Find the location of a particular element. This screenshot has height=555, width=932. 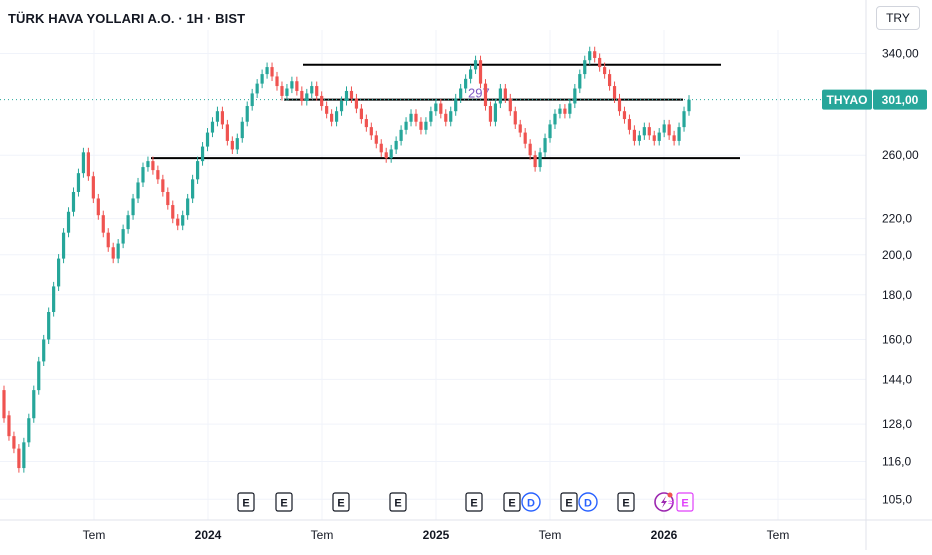

x-tick-label: 2024 is located at coordinates (208, 535).